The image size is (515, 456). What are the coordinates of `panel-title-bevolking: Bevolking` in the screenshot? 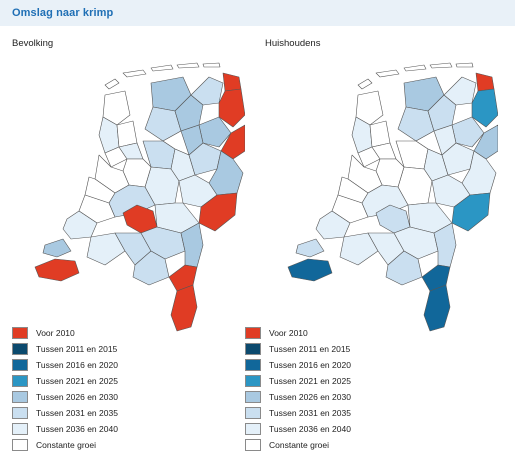 It's located at (33, 43).